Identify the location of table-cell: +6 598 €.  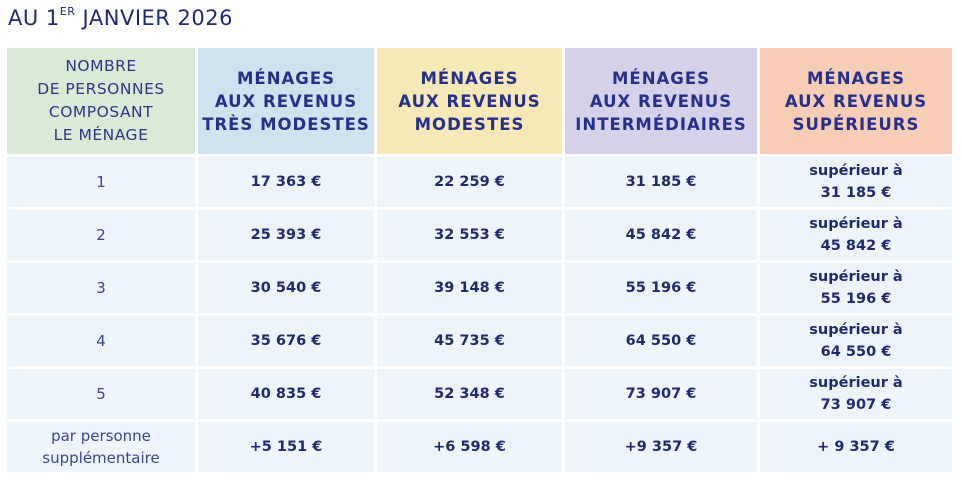
(469, 447).